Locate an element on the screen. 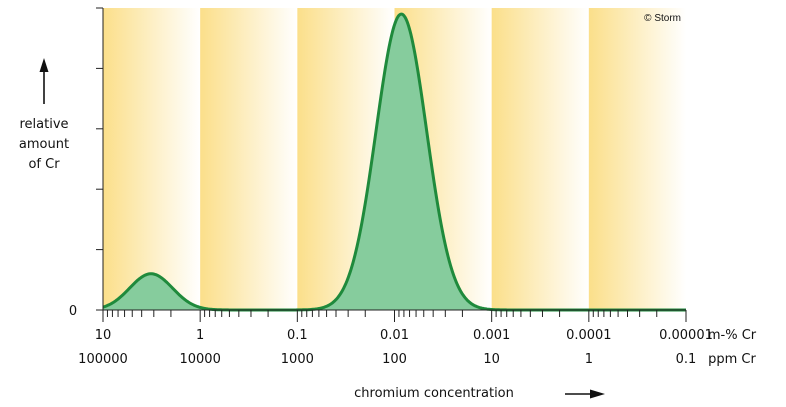  ylabel-line-3: of Cr is located at coordinates (44, 164).